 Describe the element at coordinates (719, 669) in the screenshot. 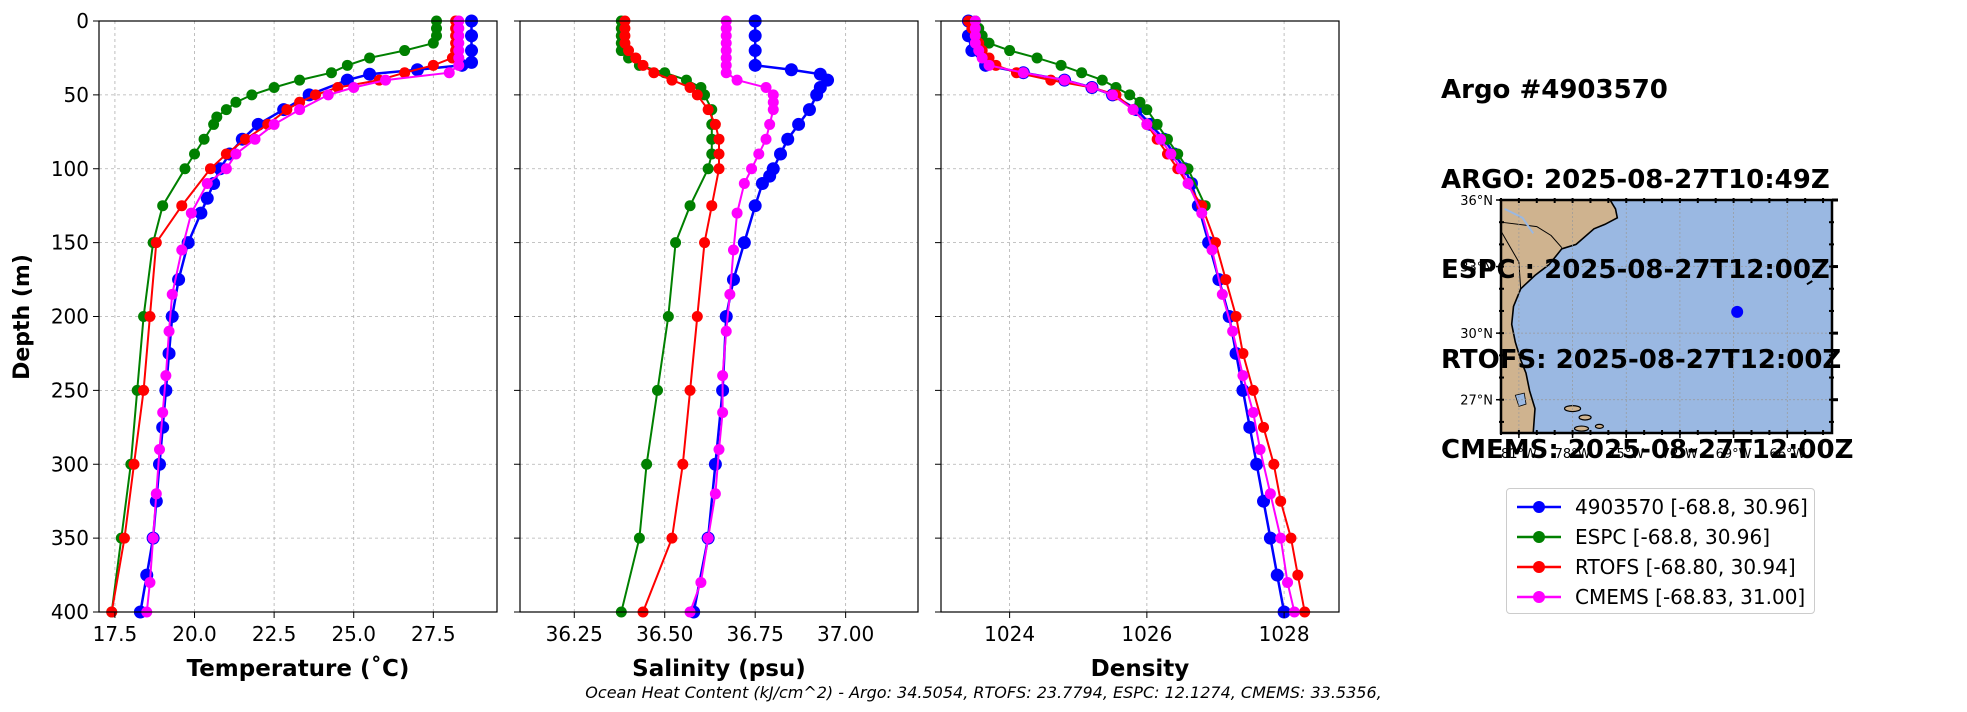

I see `x-axis-label: Salinity (psu)` at that location.